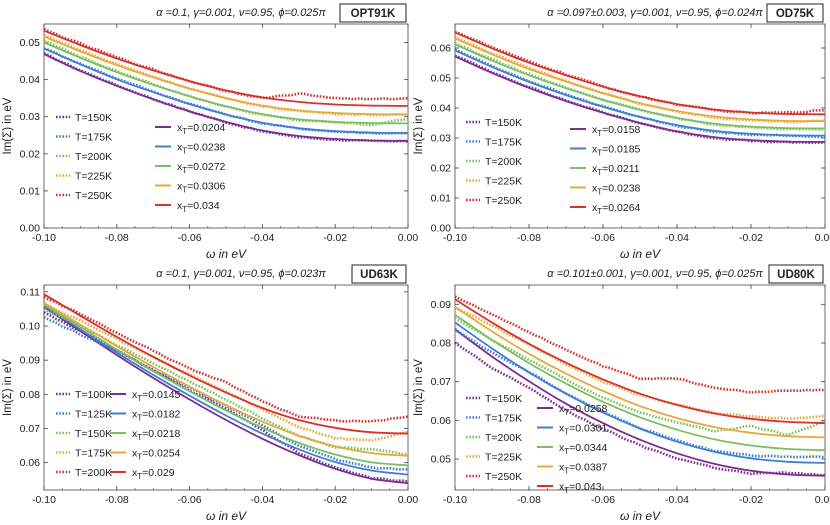 The image size is (830, 525). What do you see at coordinates (30, 327) in the screenshot?
I see `y-tick-label: 0.10` at bounding box center [30, 327].